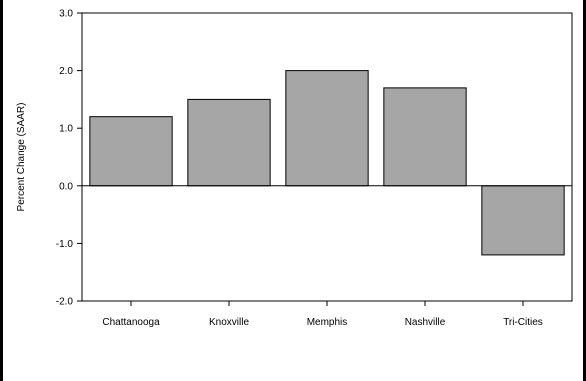  I want to click on bar-knoxville, so click(229, 142).